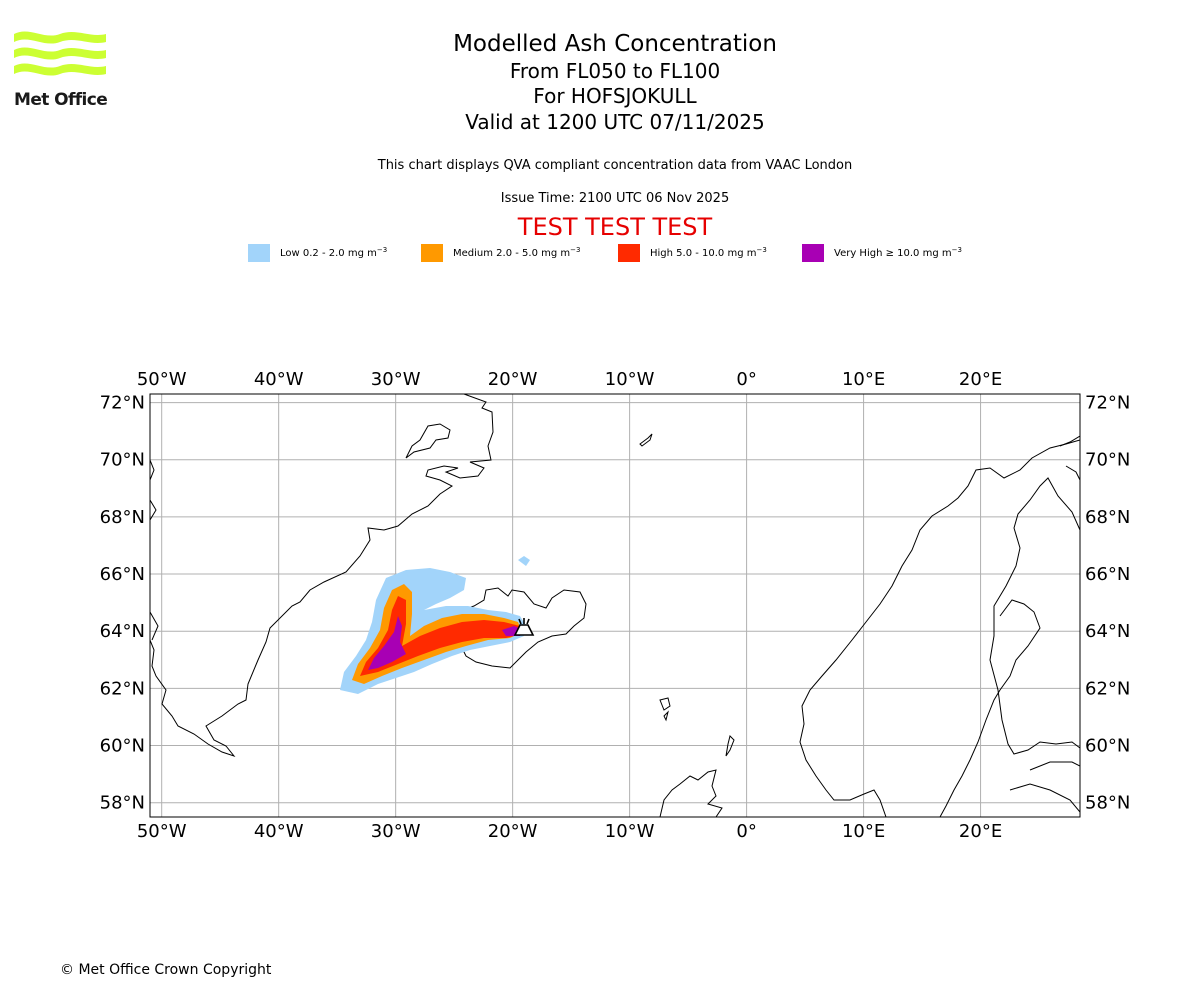  What do you see at coordinates (730, 746) in the screenshot?
I see `coastline-shetland` at bounding box center [730, 746].